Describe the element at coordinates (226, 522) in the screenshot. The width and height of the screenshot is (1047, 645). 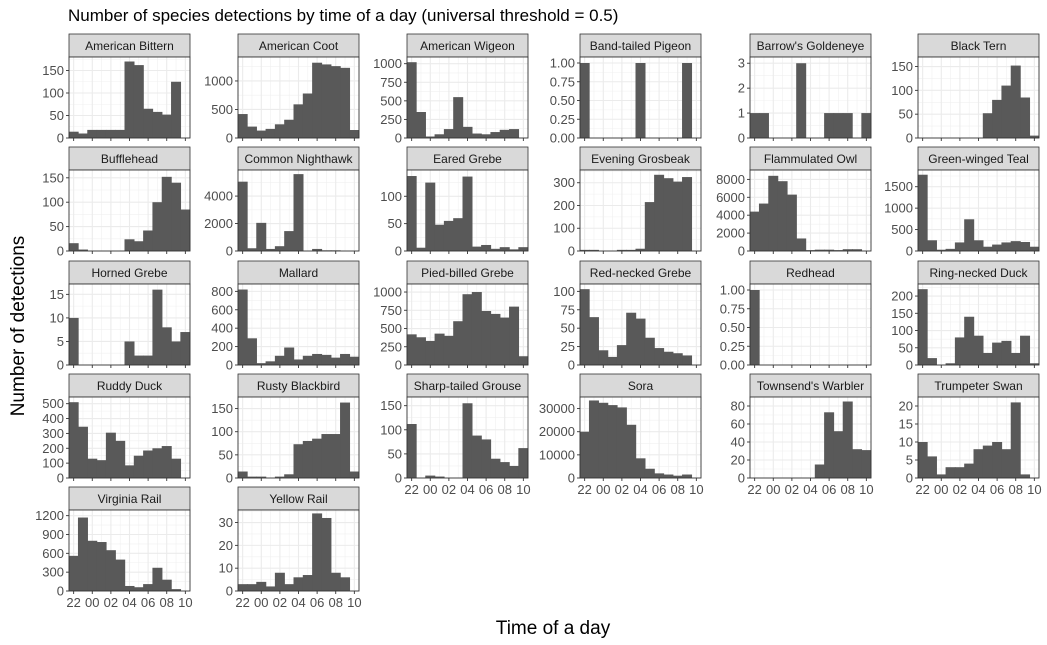
I see `y-tick-label: 30` at that location.